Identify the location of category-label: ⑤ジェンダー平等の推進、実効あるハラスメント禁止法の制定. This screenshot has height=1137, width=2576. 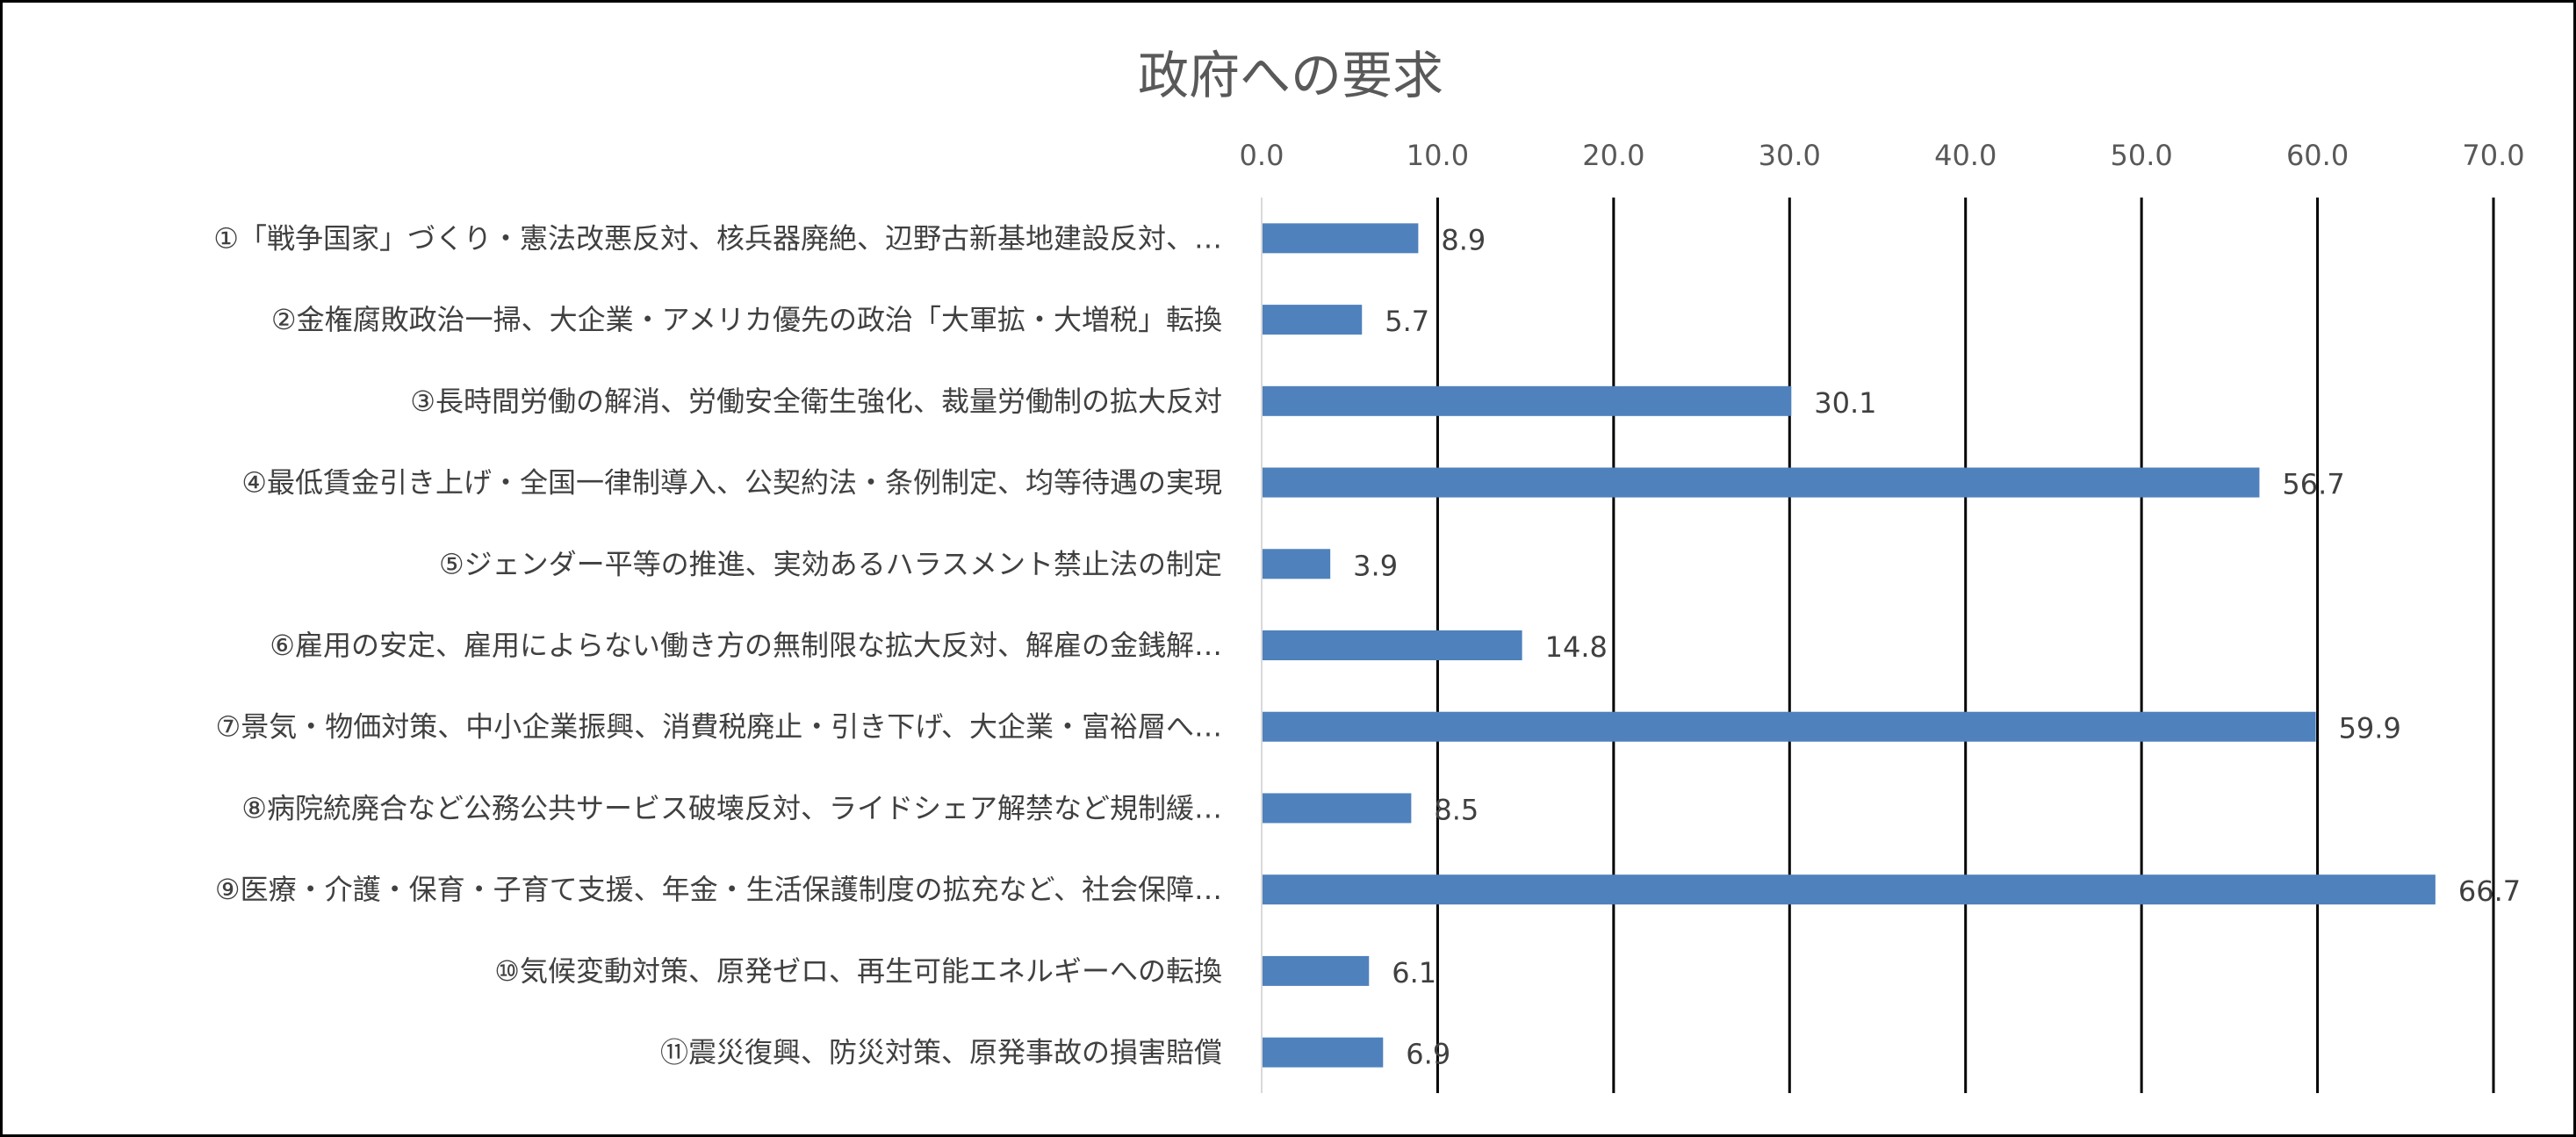
(830, 563).